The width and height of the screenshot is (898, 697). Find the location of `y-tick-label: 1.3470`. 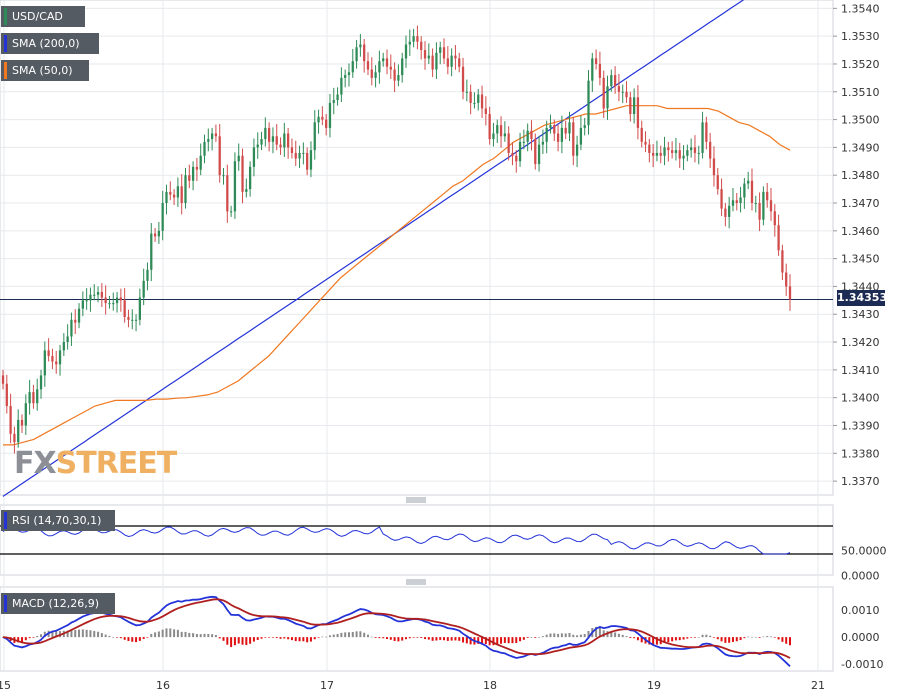

y-tick-label: 1.3470 is located at coordinates (860, 203).